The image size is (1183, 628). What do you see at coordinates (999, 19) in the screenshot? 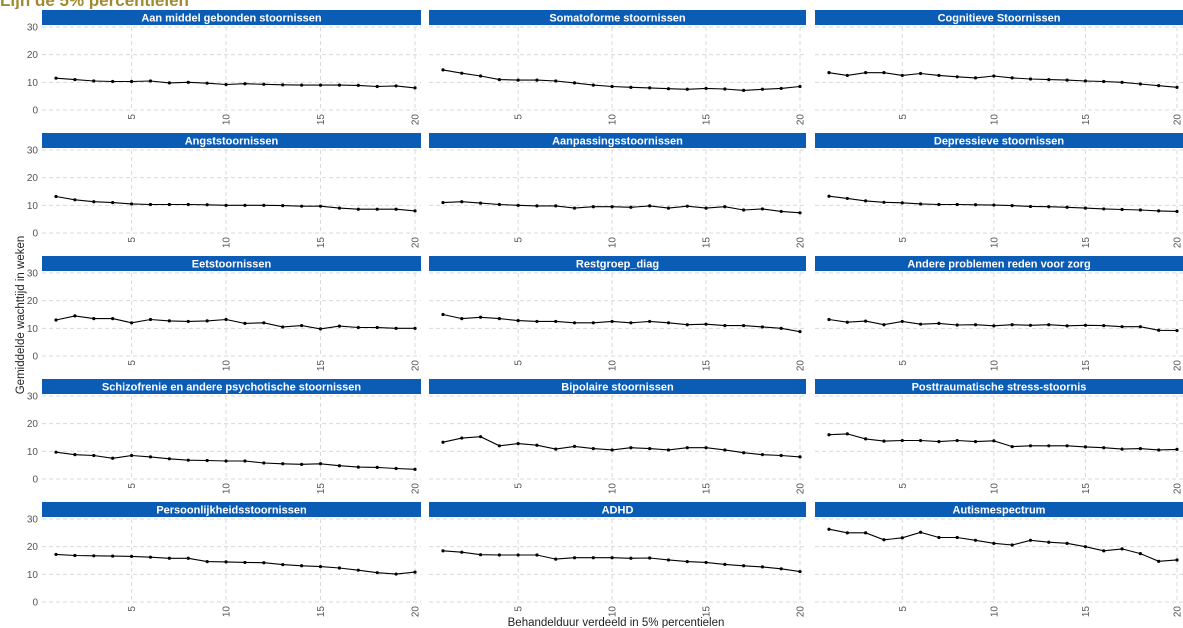
I see `facet-title: Cognitieve Stoornissen` at bounding box center [999, 19].